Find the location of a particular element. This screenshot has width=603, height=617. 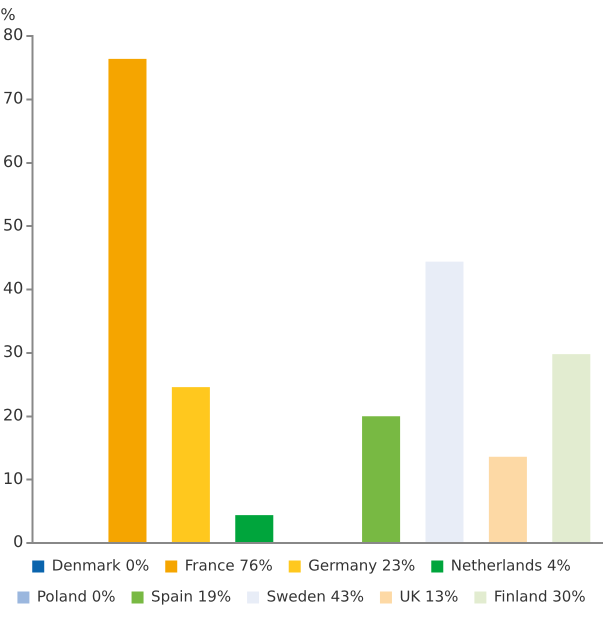

legend-label: UK 13% is located at coordinates (428, 596).